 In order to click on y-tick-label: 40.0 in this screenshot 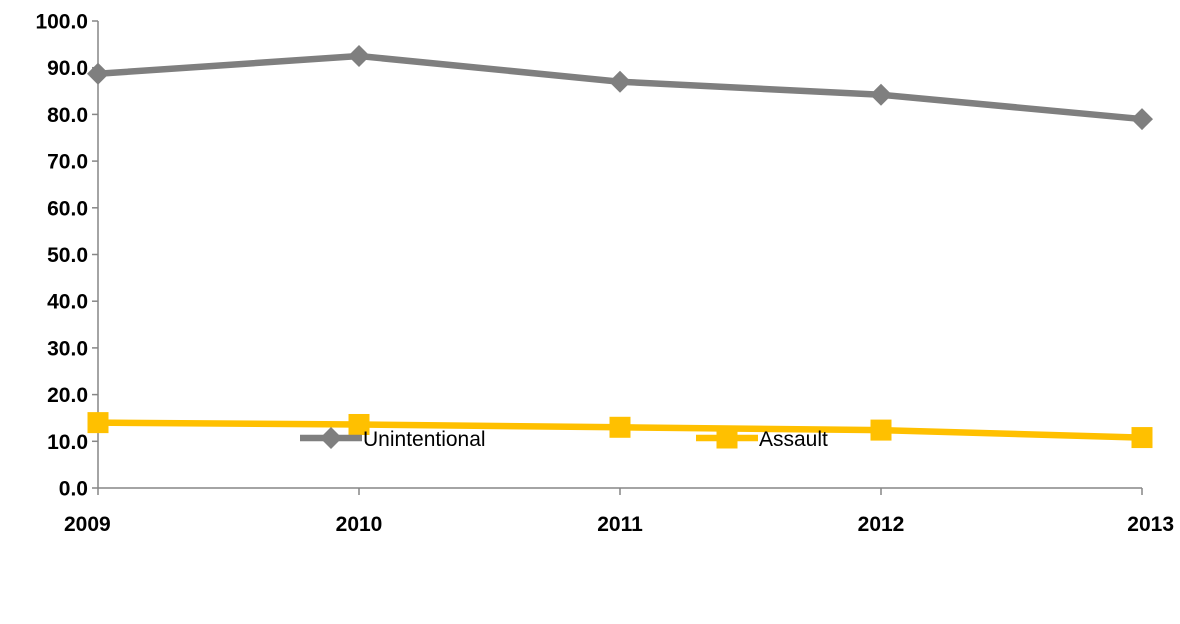, I will do `click(67, 302)`.